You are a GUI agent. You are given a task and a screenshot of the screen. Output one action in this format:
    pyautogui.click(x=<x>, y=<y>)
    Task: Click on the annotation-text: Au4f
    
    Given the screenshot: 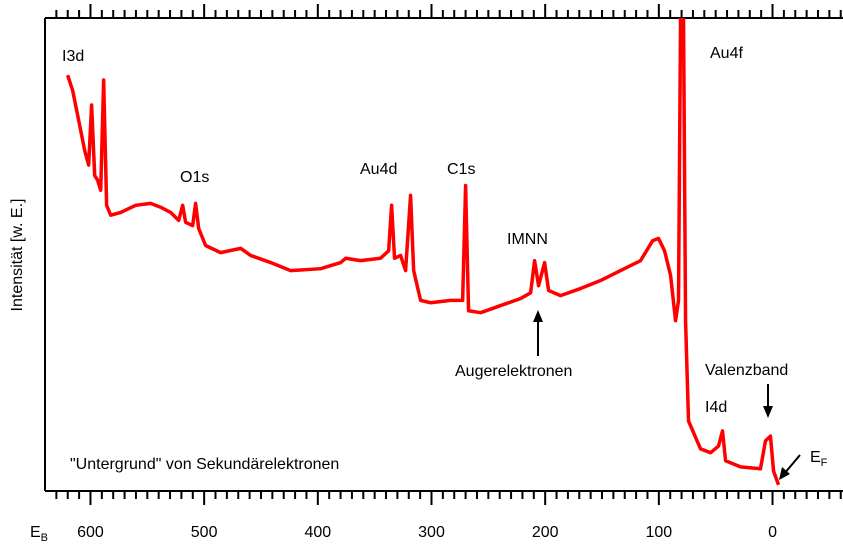 What is the action you would take?
    pyautogui.click(x=726, y=53)
    